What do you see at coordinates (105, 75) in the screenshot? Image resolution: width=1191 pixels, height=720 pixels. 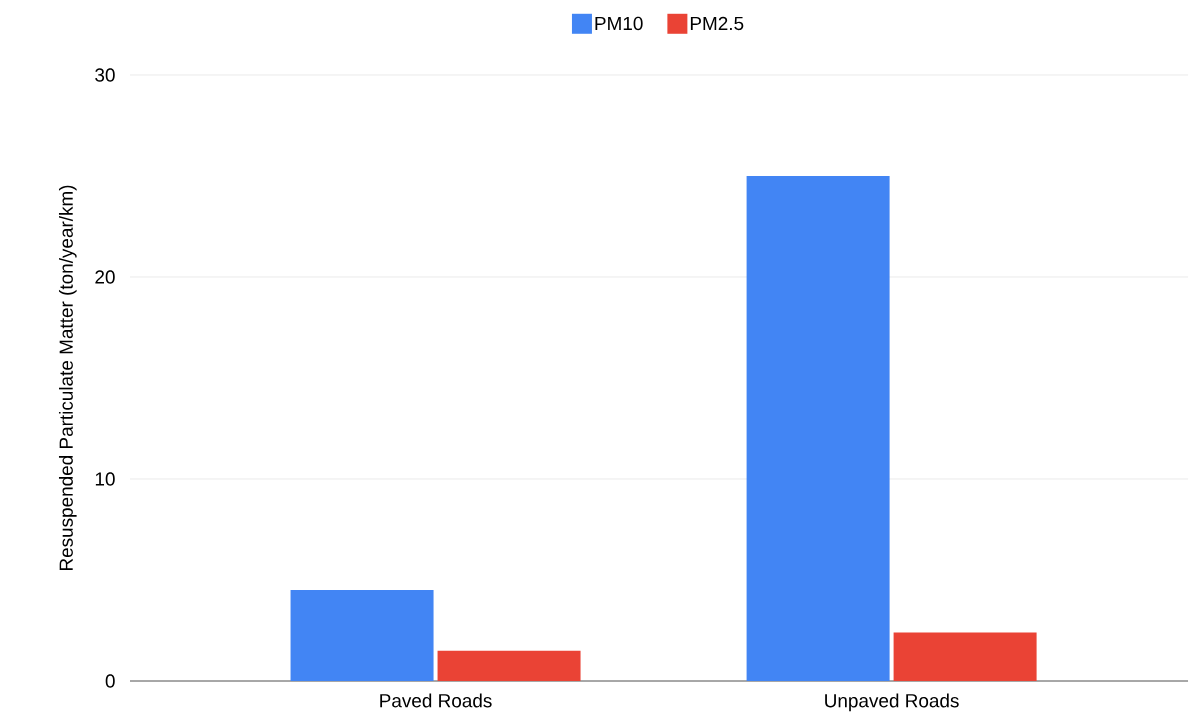 I see `y-tick-label: 30` at bounding box center [105, 75].